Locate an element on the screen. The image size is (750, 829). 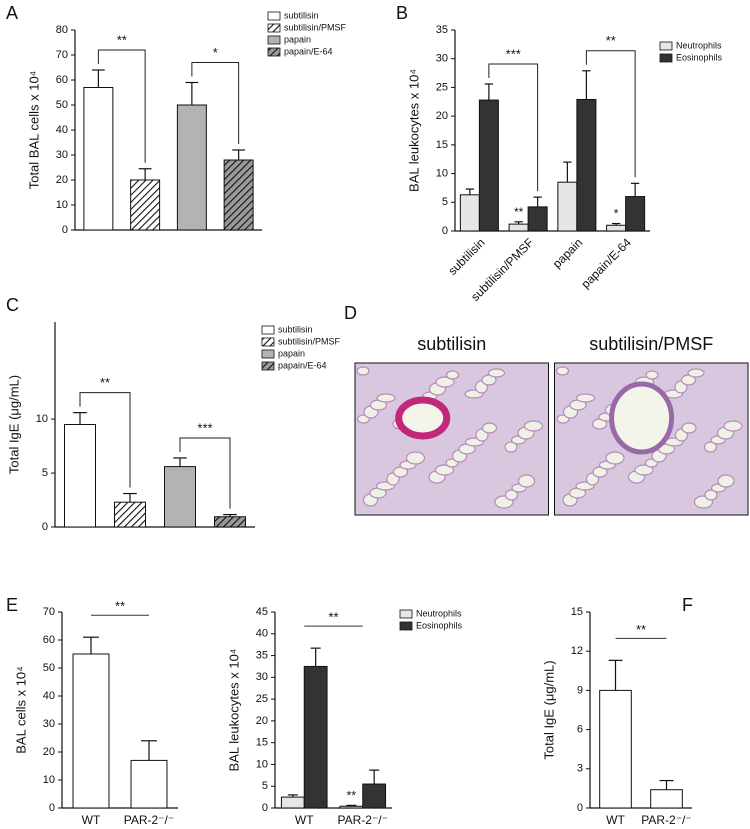
y-axis-label: Total IgE (μg/mL) is located at coordinates (548, 709).